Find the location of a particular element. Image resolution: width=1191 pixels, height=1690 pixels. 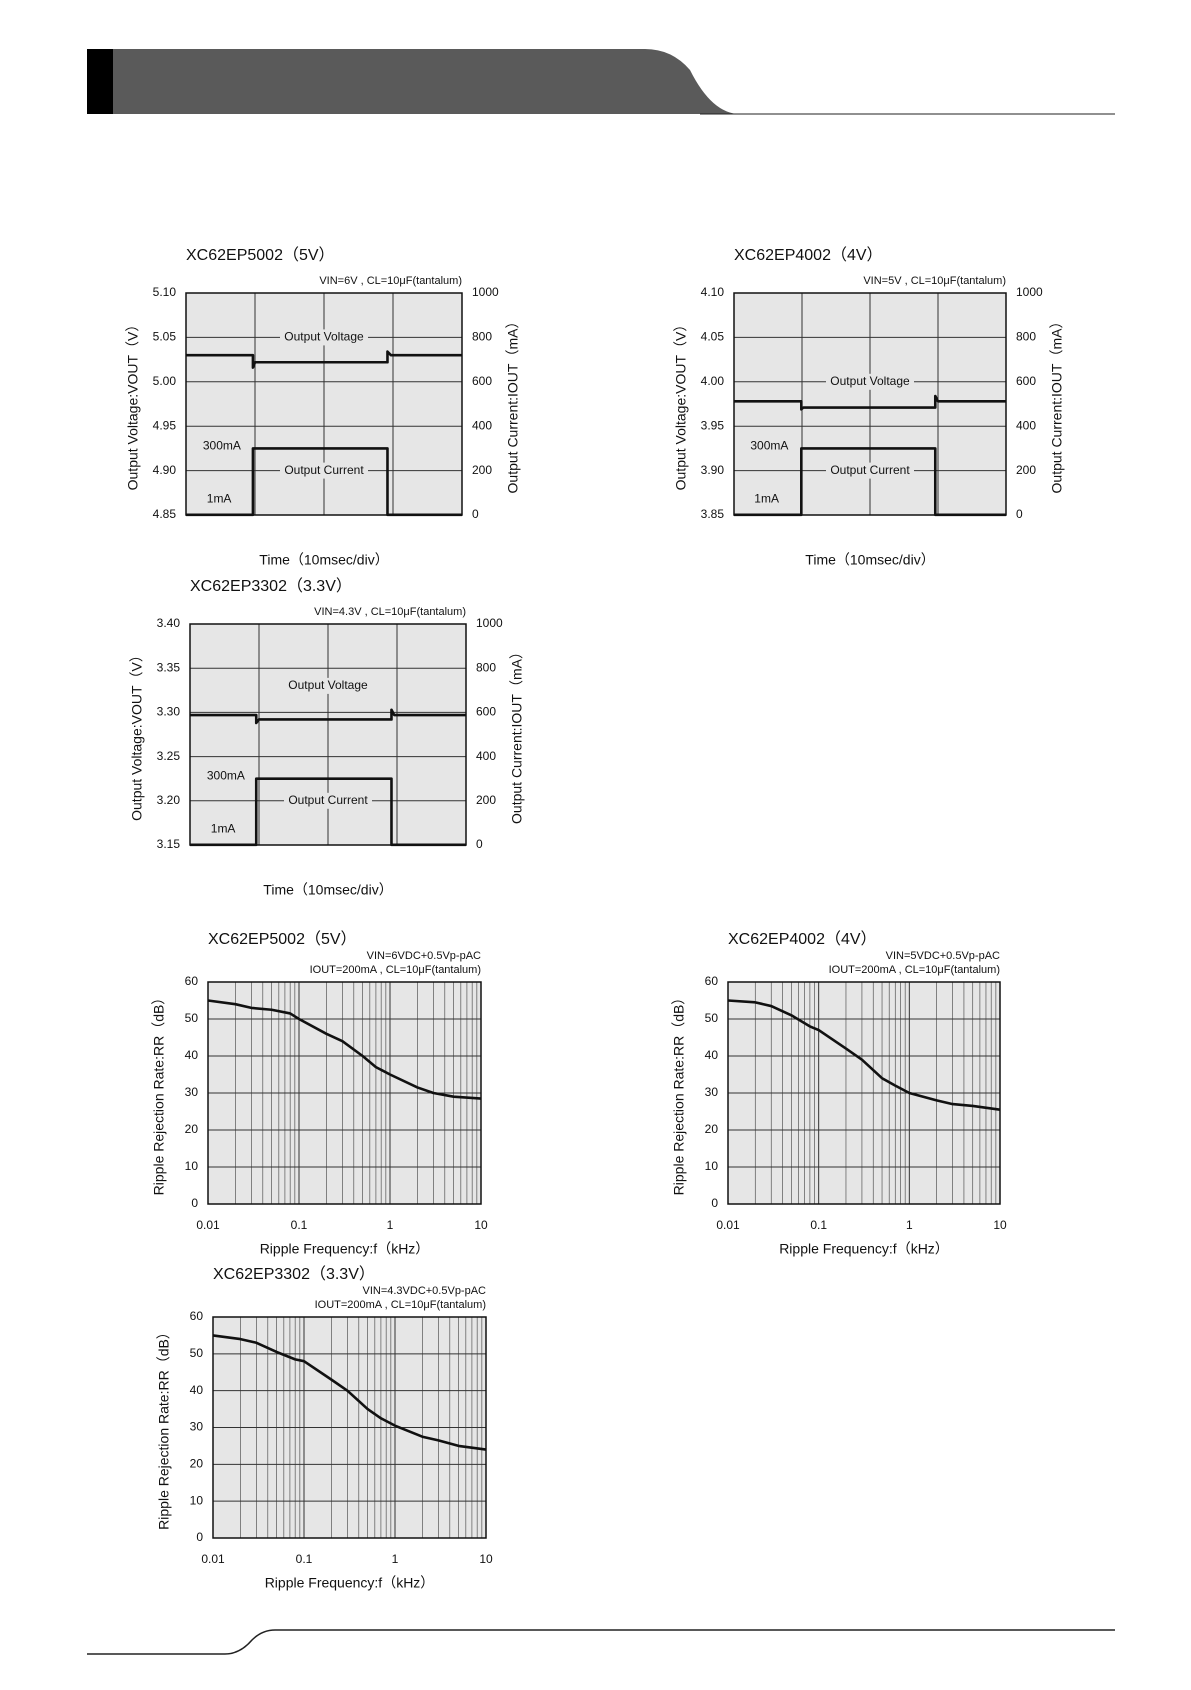

y-tick-label: 3.35 is located at coordinates (169, 667).